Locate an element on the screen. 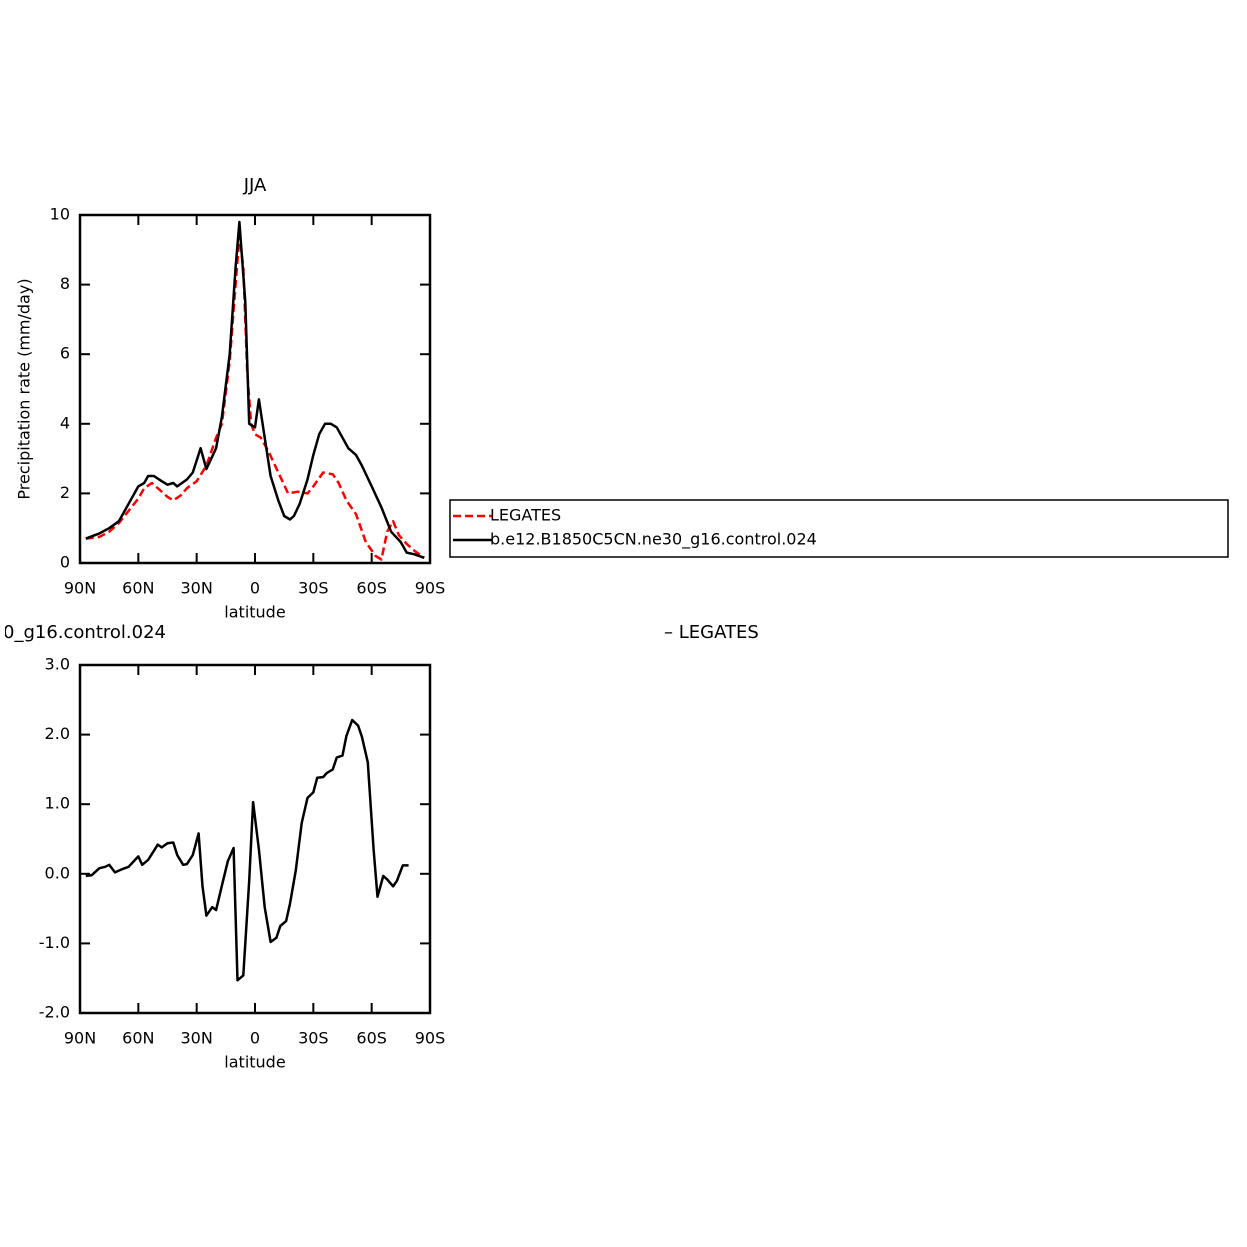 The height and width of the screenshot is (1247, 1247). y-tick-label: 2.0 is located at coordinates (57, 733).